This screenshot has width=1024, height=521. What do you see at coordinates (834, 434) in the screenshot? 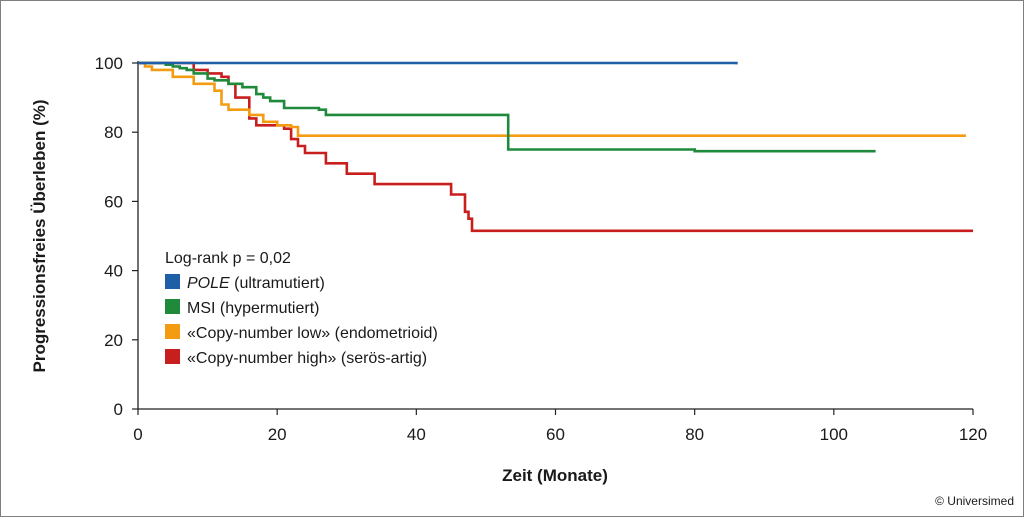
I see `x-tick-label: 100` at bounding box center [834, 434].